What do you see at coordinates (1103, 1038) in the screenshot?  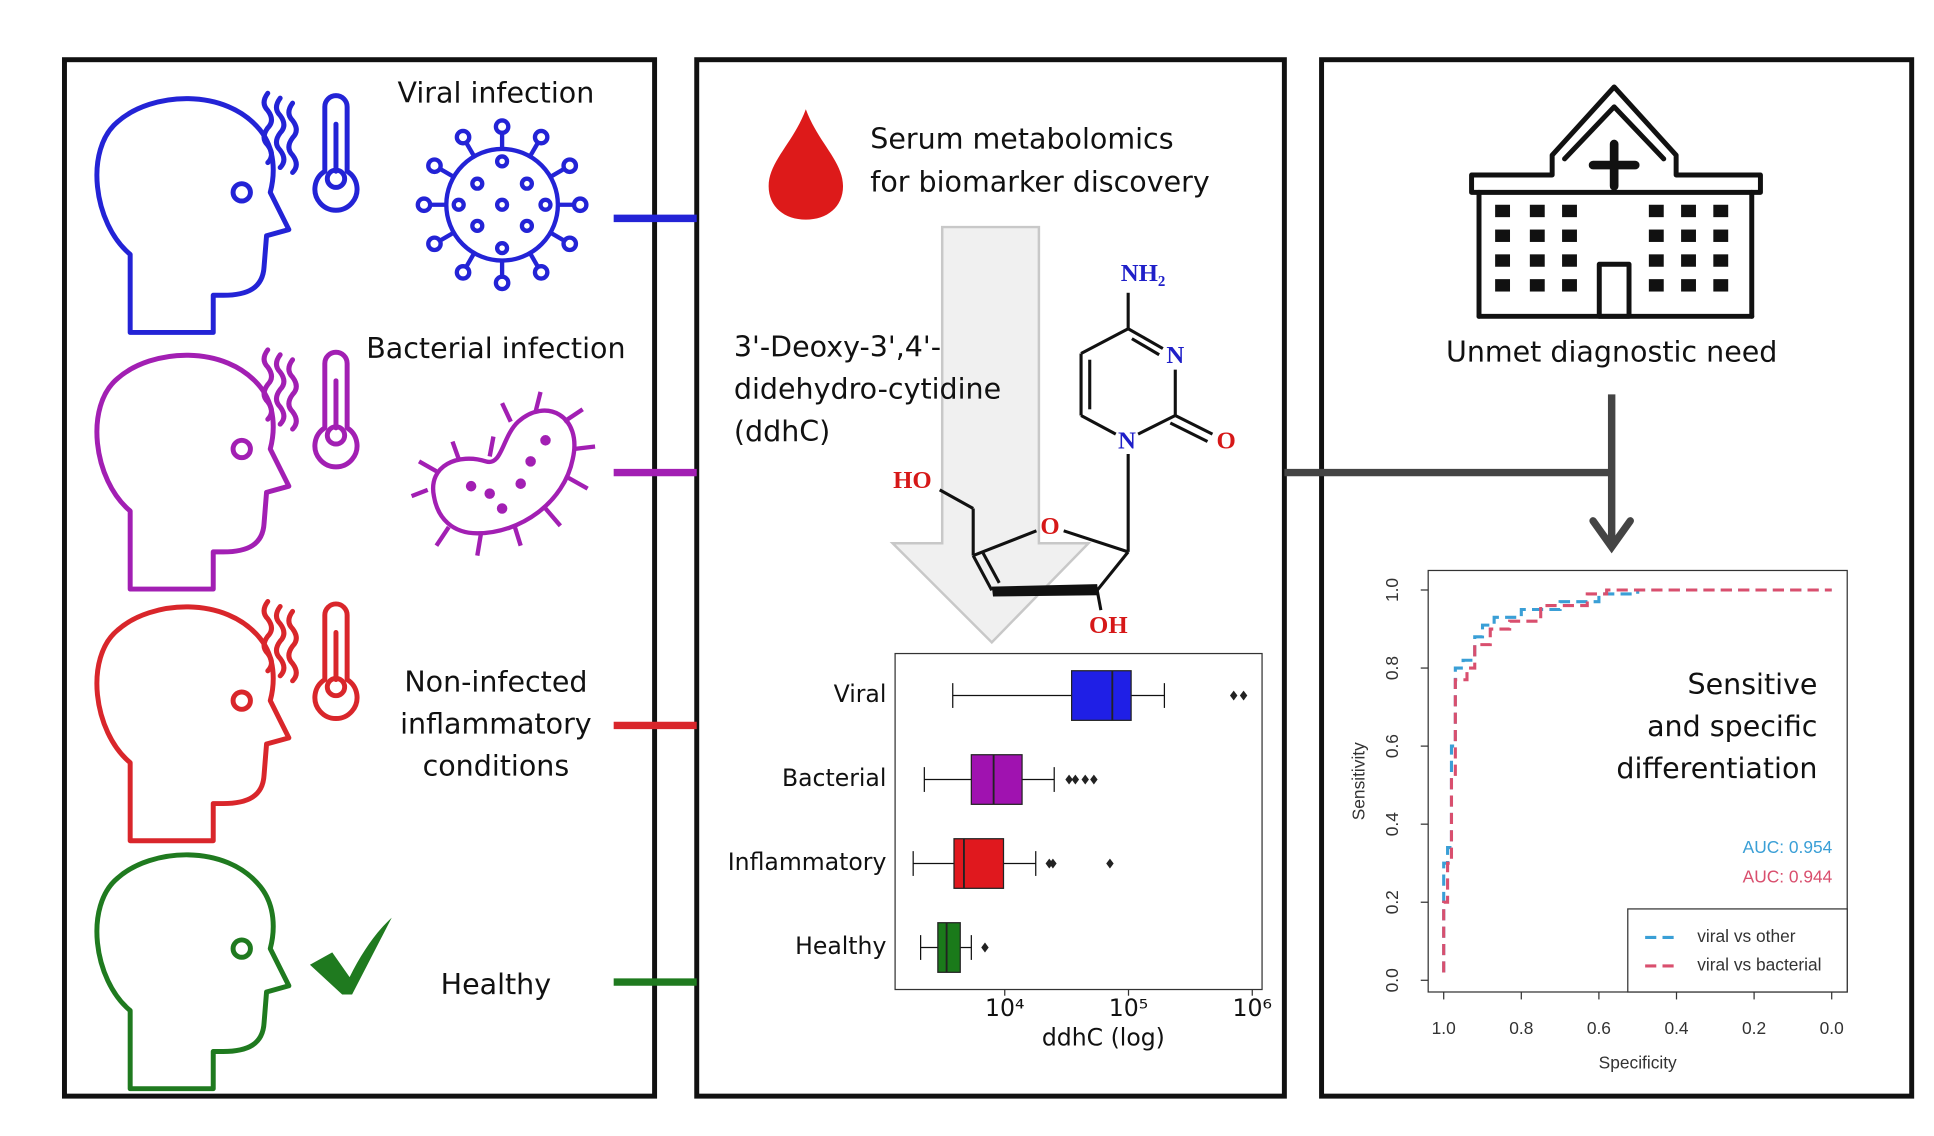 I see `x-axis-label: ddhC (log)` at bounding box center [1103, 1038].